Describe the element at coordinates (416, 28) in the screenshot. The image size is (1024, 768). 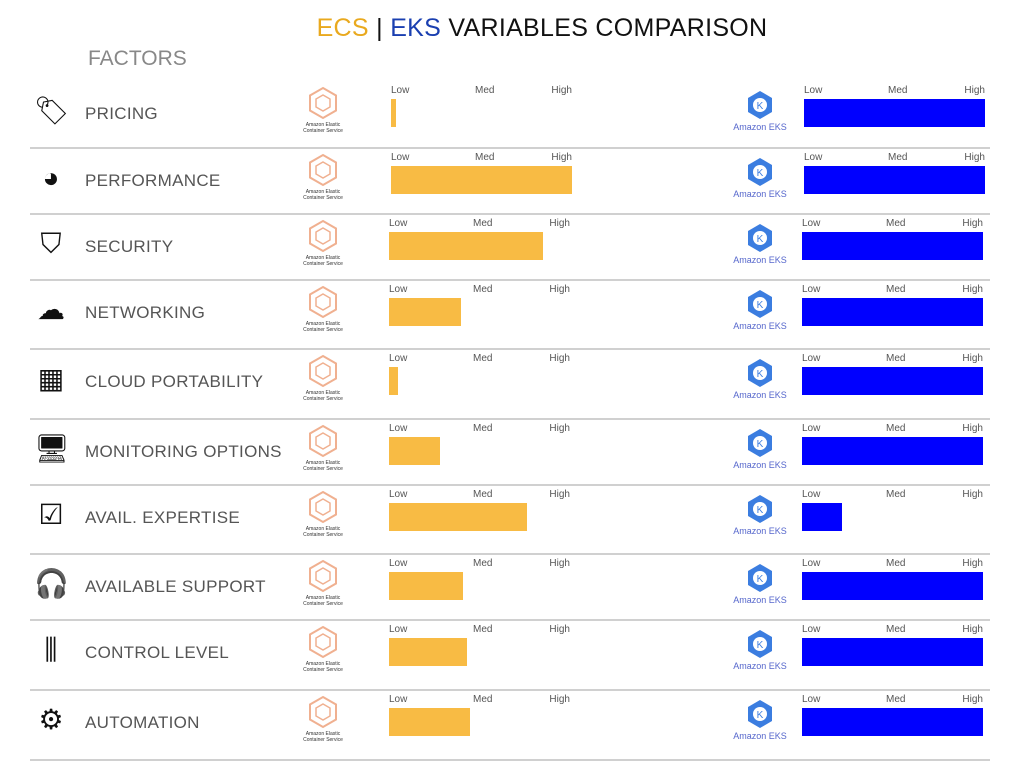
I see `title-eks: EKS` at that location.